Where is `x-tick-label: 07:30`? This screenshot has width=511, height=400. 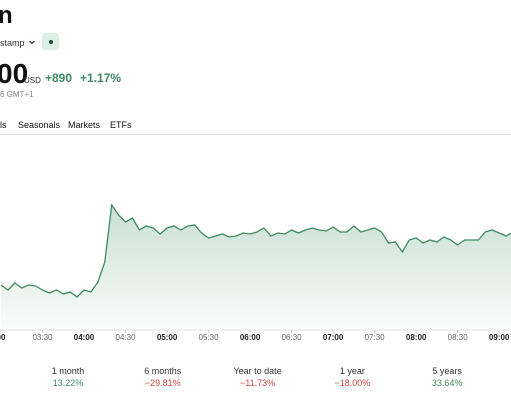
x-tick-label: 07:30 is located at coordinates (375, 337).